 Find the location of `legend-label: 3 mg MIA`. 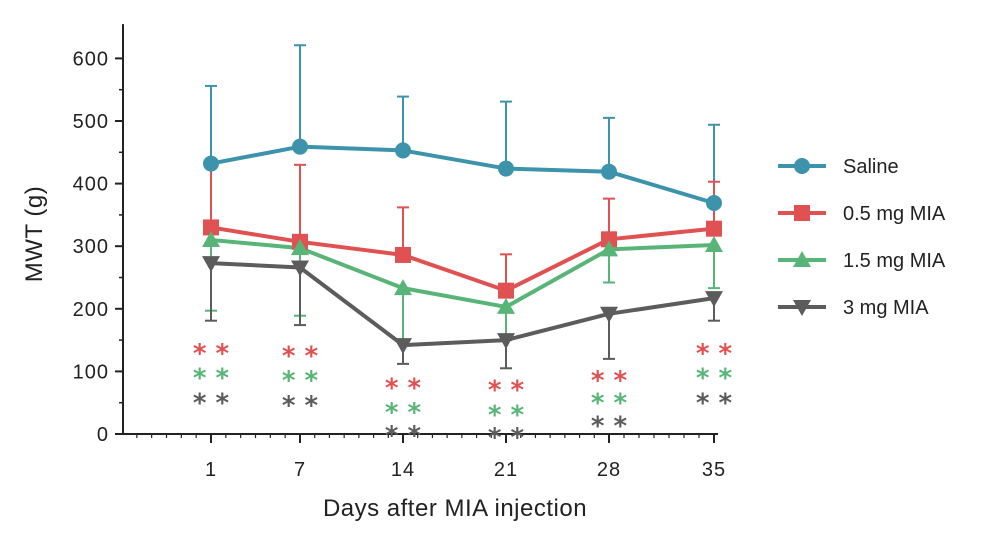

legend-label: 3 mg MIA is located at coordinates (886, 308).